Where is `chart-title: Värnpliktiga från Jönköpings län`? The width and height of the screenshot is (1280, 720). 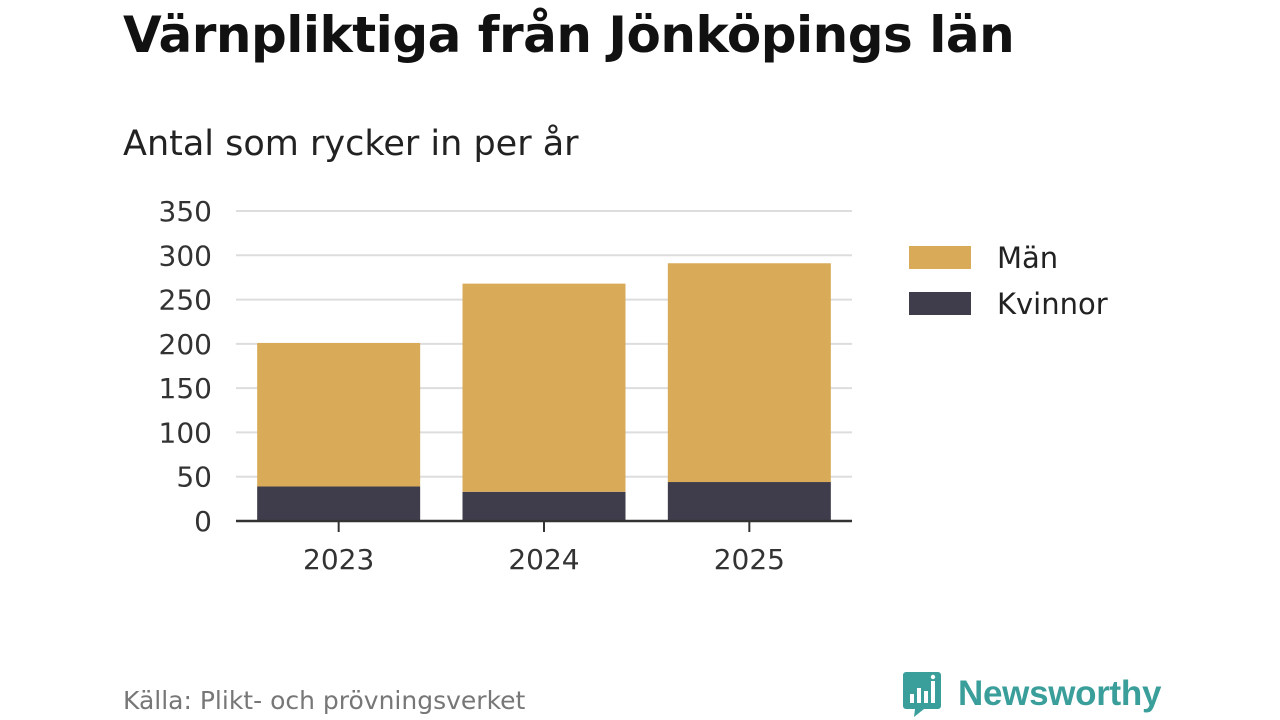
chart-title: Värnpliktiga från Jönköpings län is located at coordinates (569, 35).